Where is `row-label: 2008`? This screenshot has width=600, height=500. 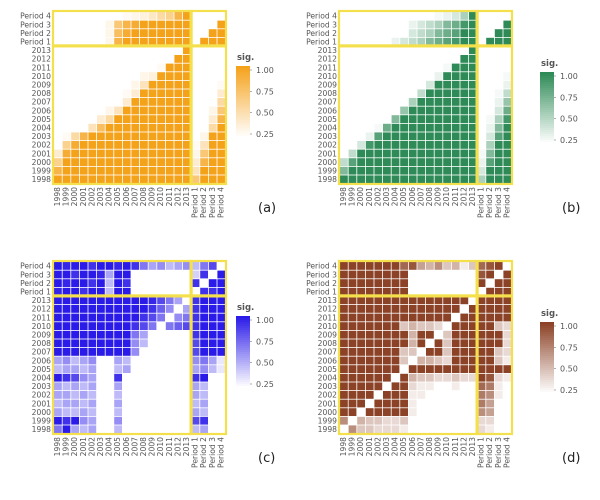 row-label: 2008 is located at coordinates (41, 343).